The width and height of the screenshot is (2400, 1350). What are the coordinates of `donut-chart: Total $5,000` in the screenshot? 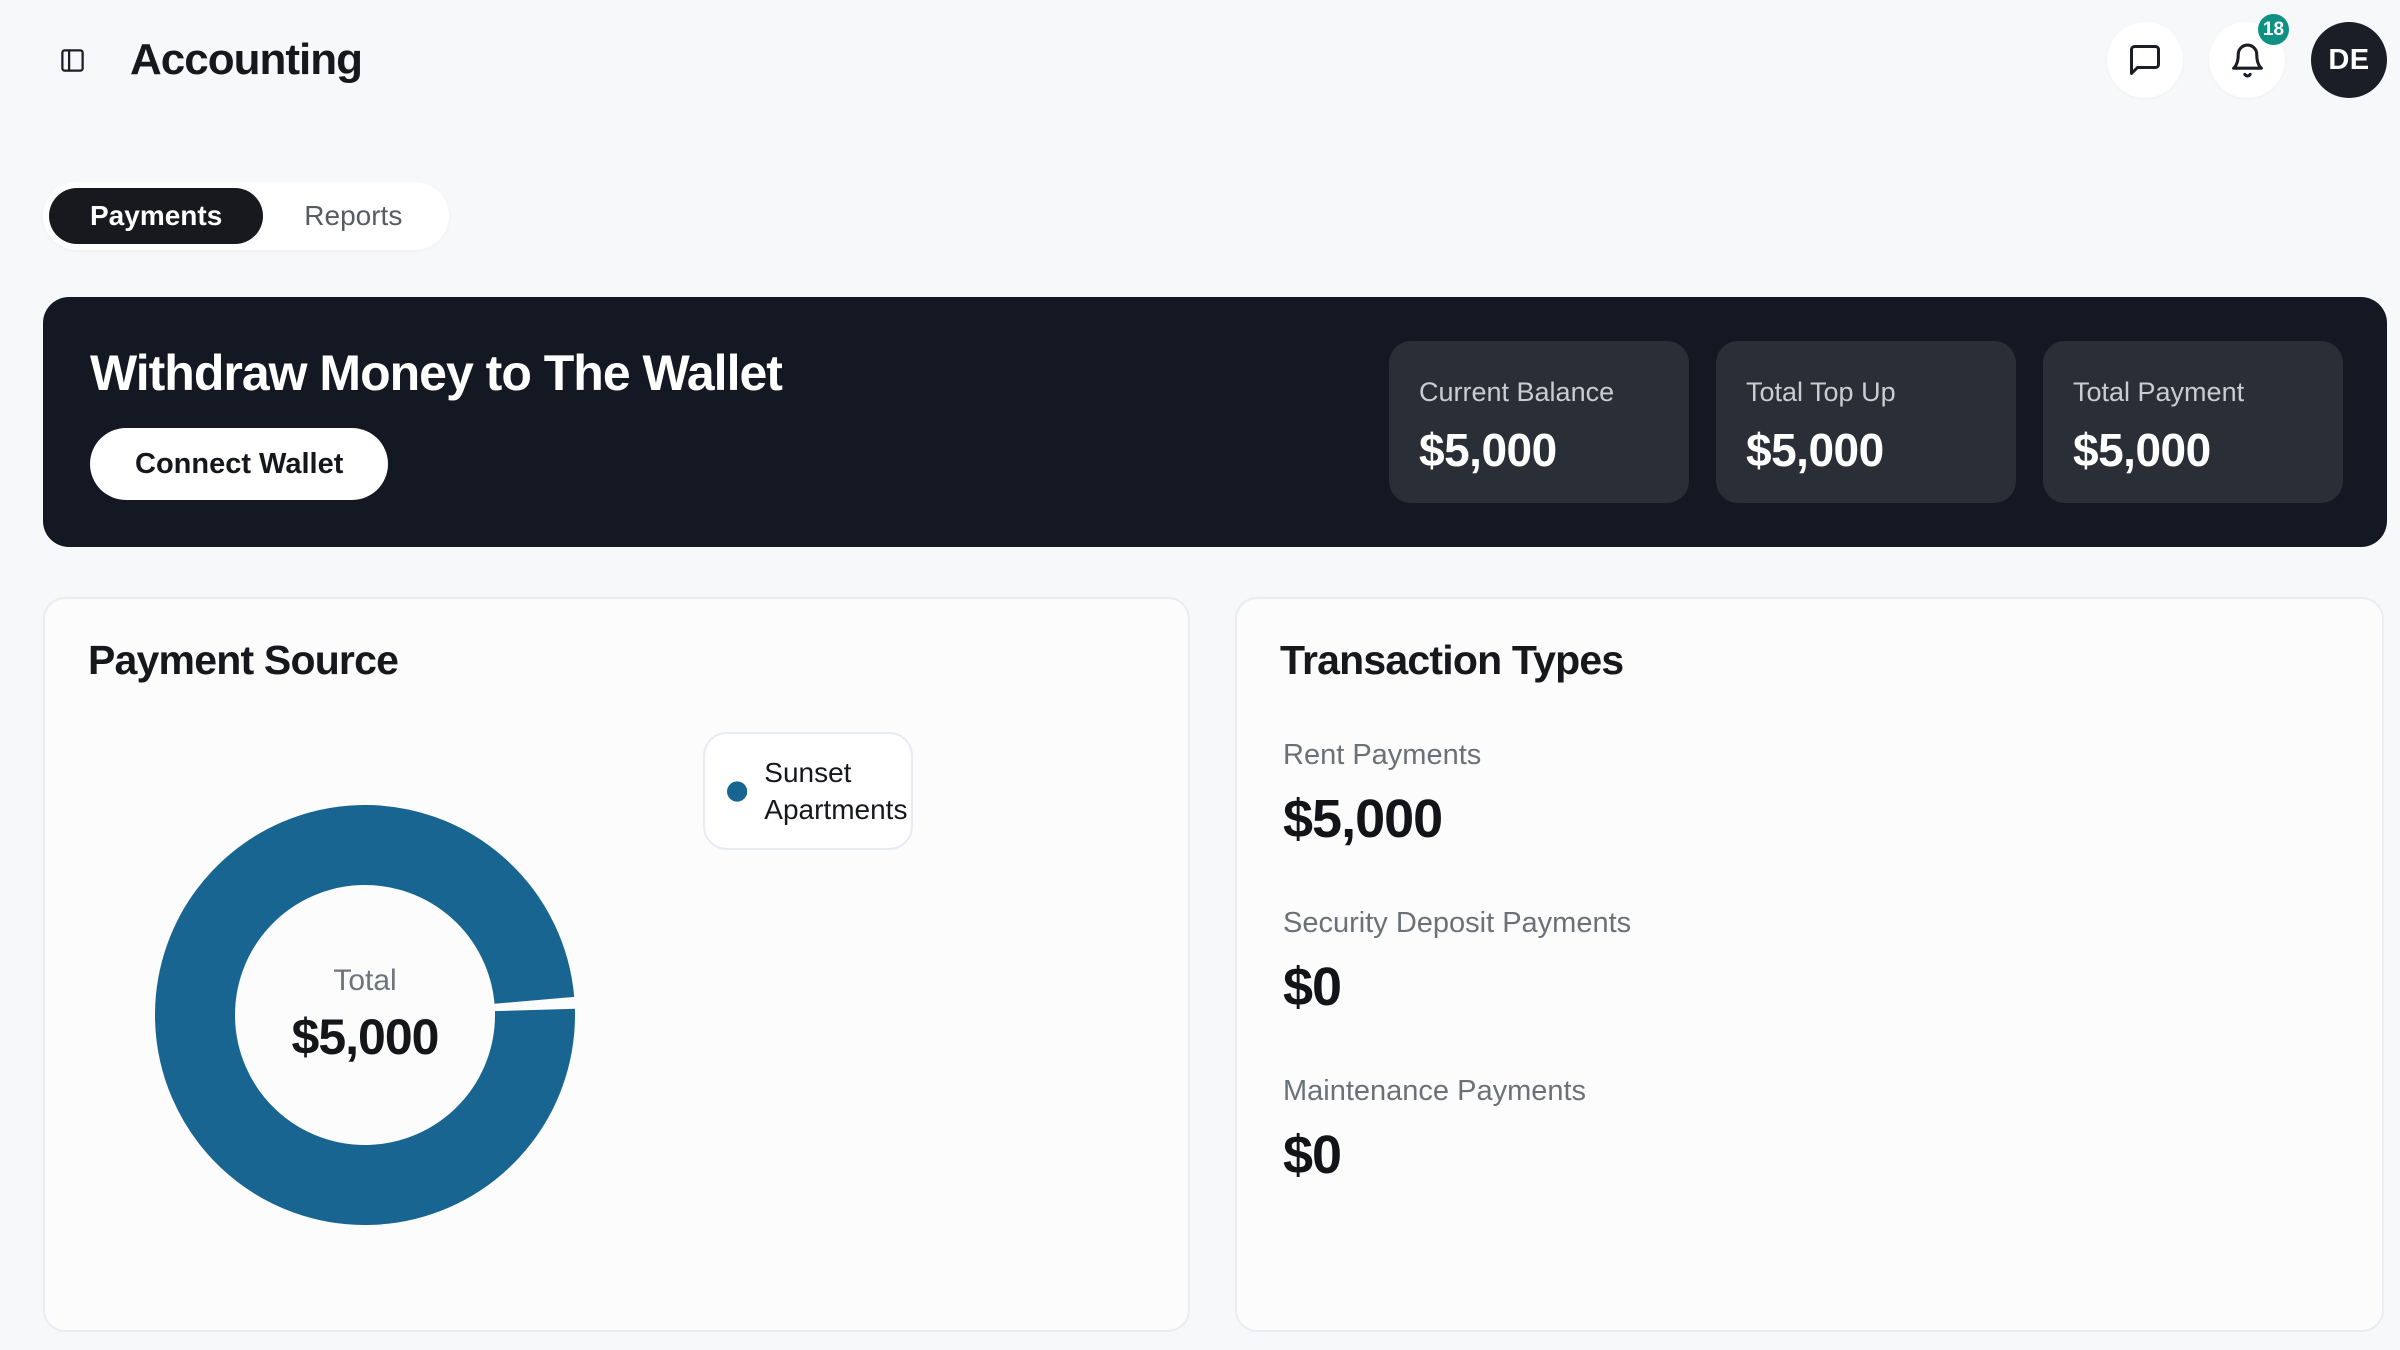 It's located at (365, 1015).